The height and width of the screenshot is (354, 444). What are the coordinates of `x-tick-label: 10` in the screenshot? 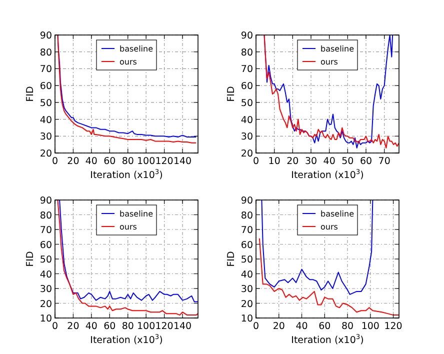 It's located at (274, 161).